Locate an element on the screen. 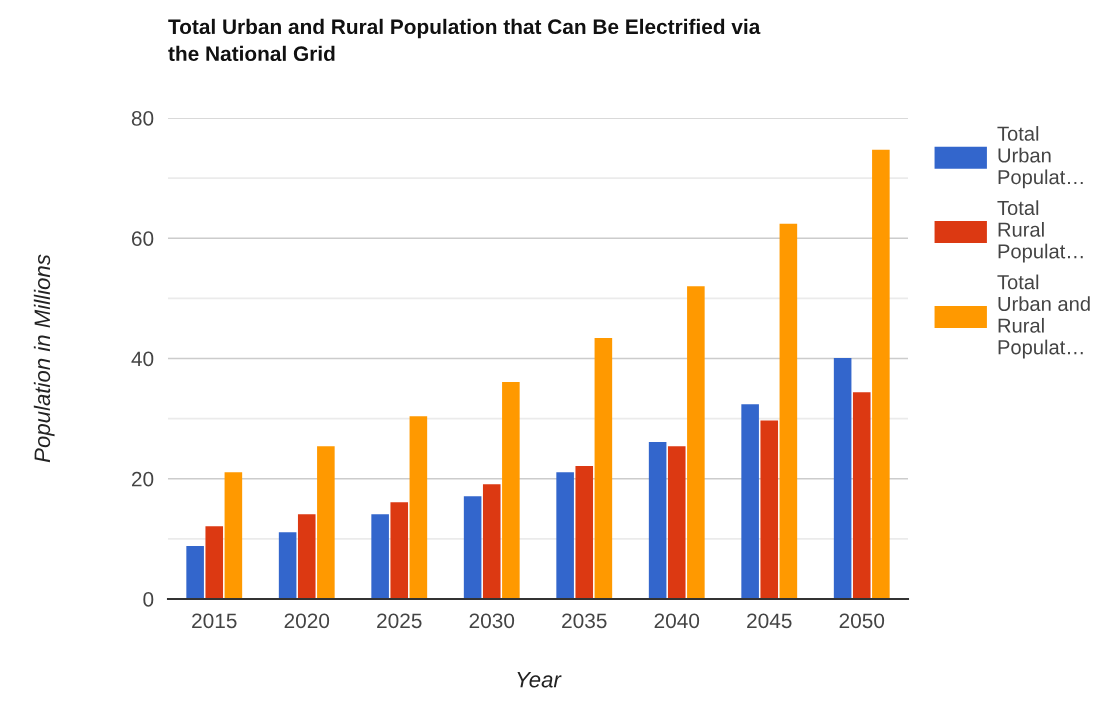 The height and width of the screenshot is (704, 1115). y-tick-label: 20 is located at coordinates (142, 479).